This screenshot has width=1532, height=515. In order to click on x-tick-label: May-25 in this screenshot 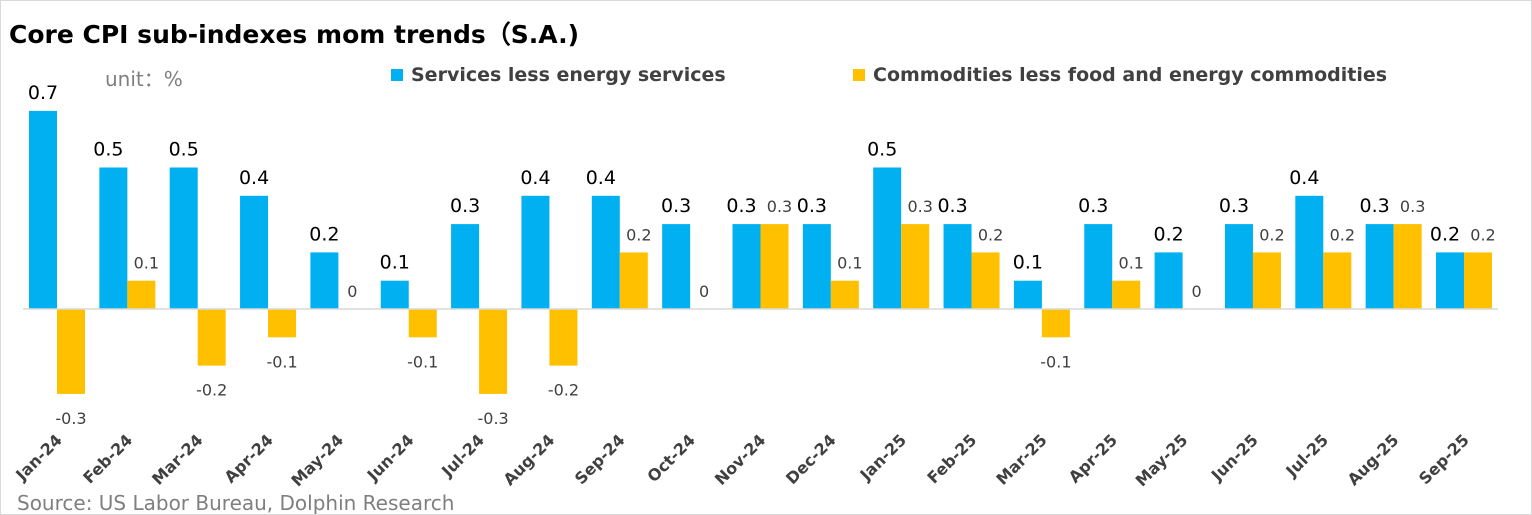, I will do `click(1162, 460)`.